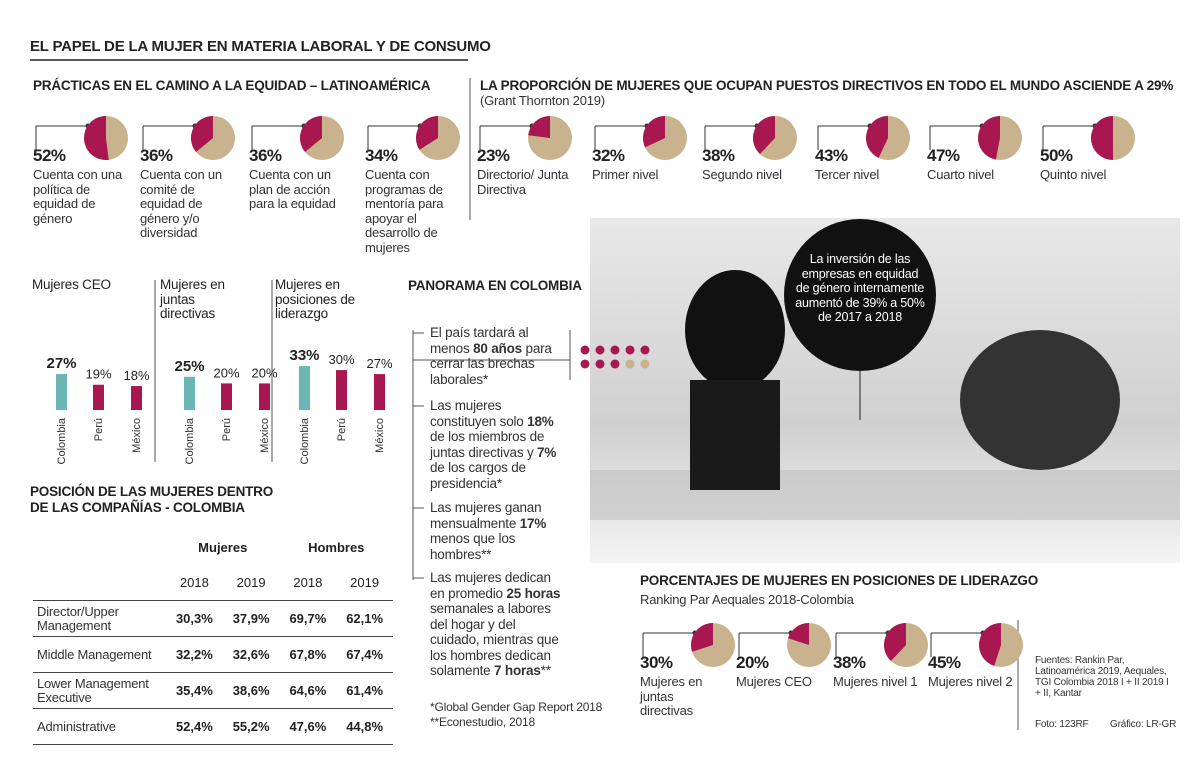 The height and width of the screenshot is (757, 1200). What do you see at coordinates (516, 707) in the screenshot?
I see `footnote: *Global Gender Gap Report 2018` at bounding box center [516, 707].